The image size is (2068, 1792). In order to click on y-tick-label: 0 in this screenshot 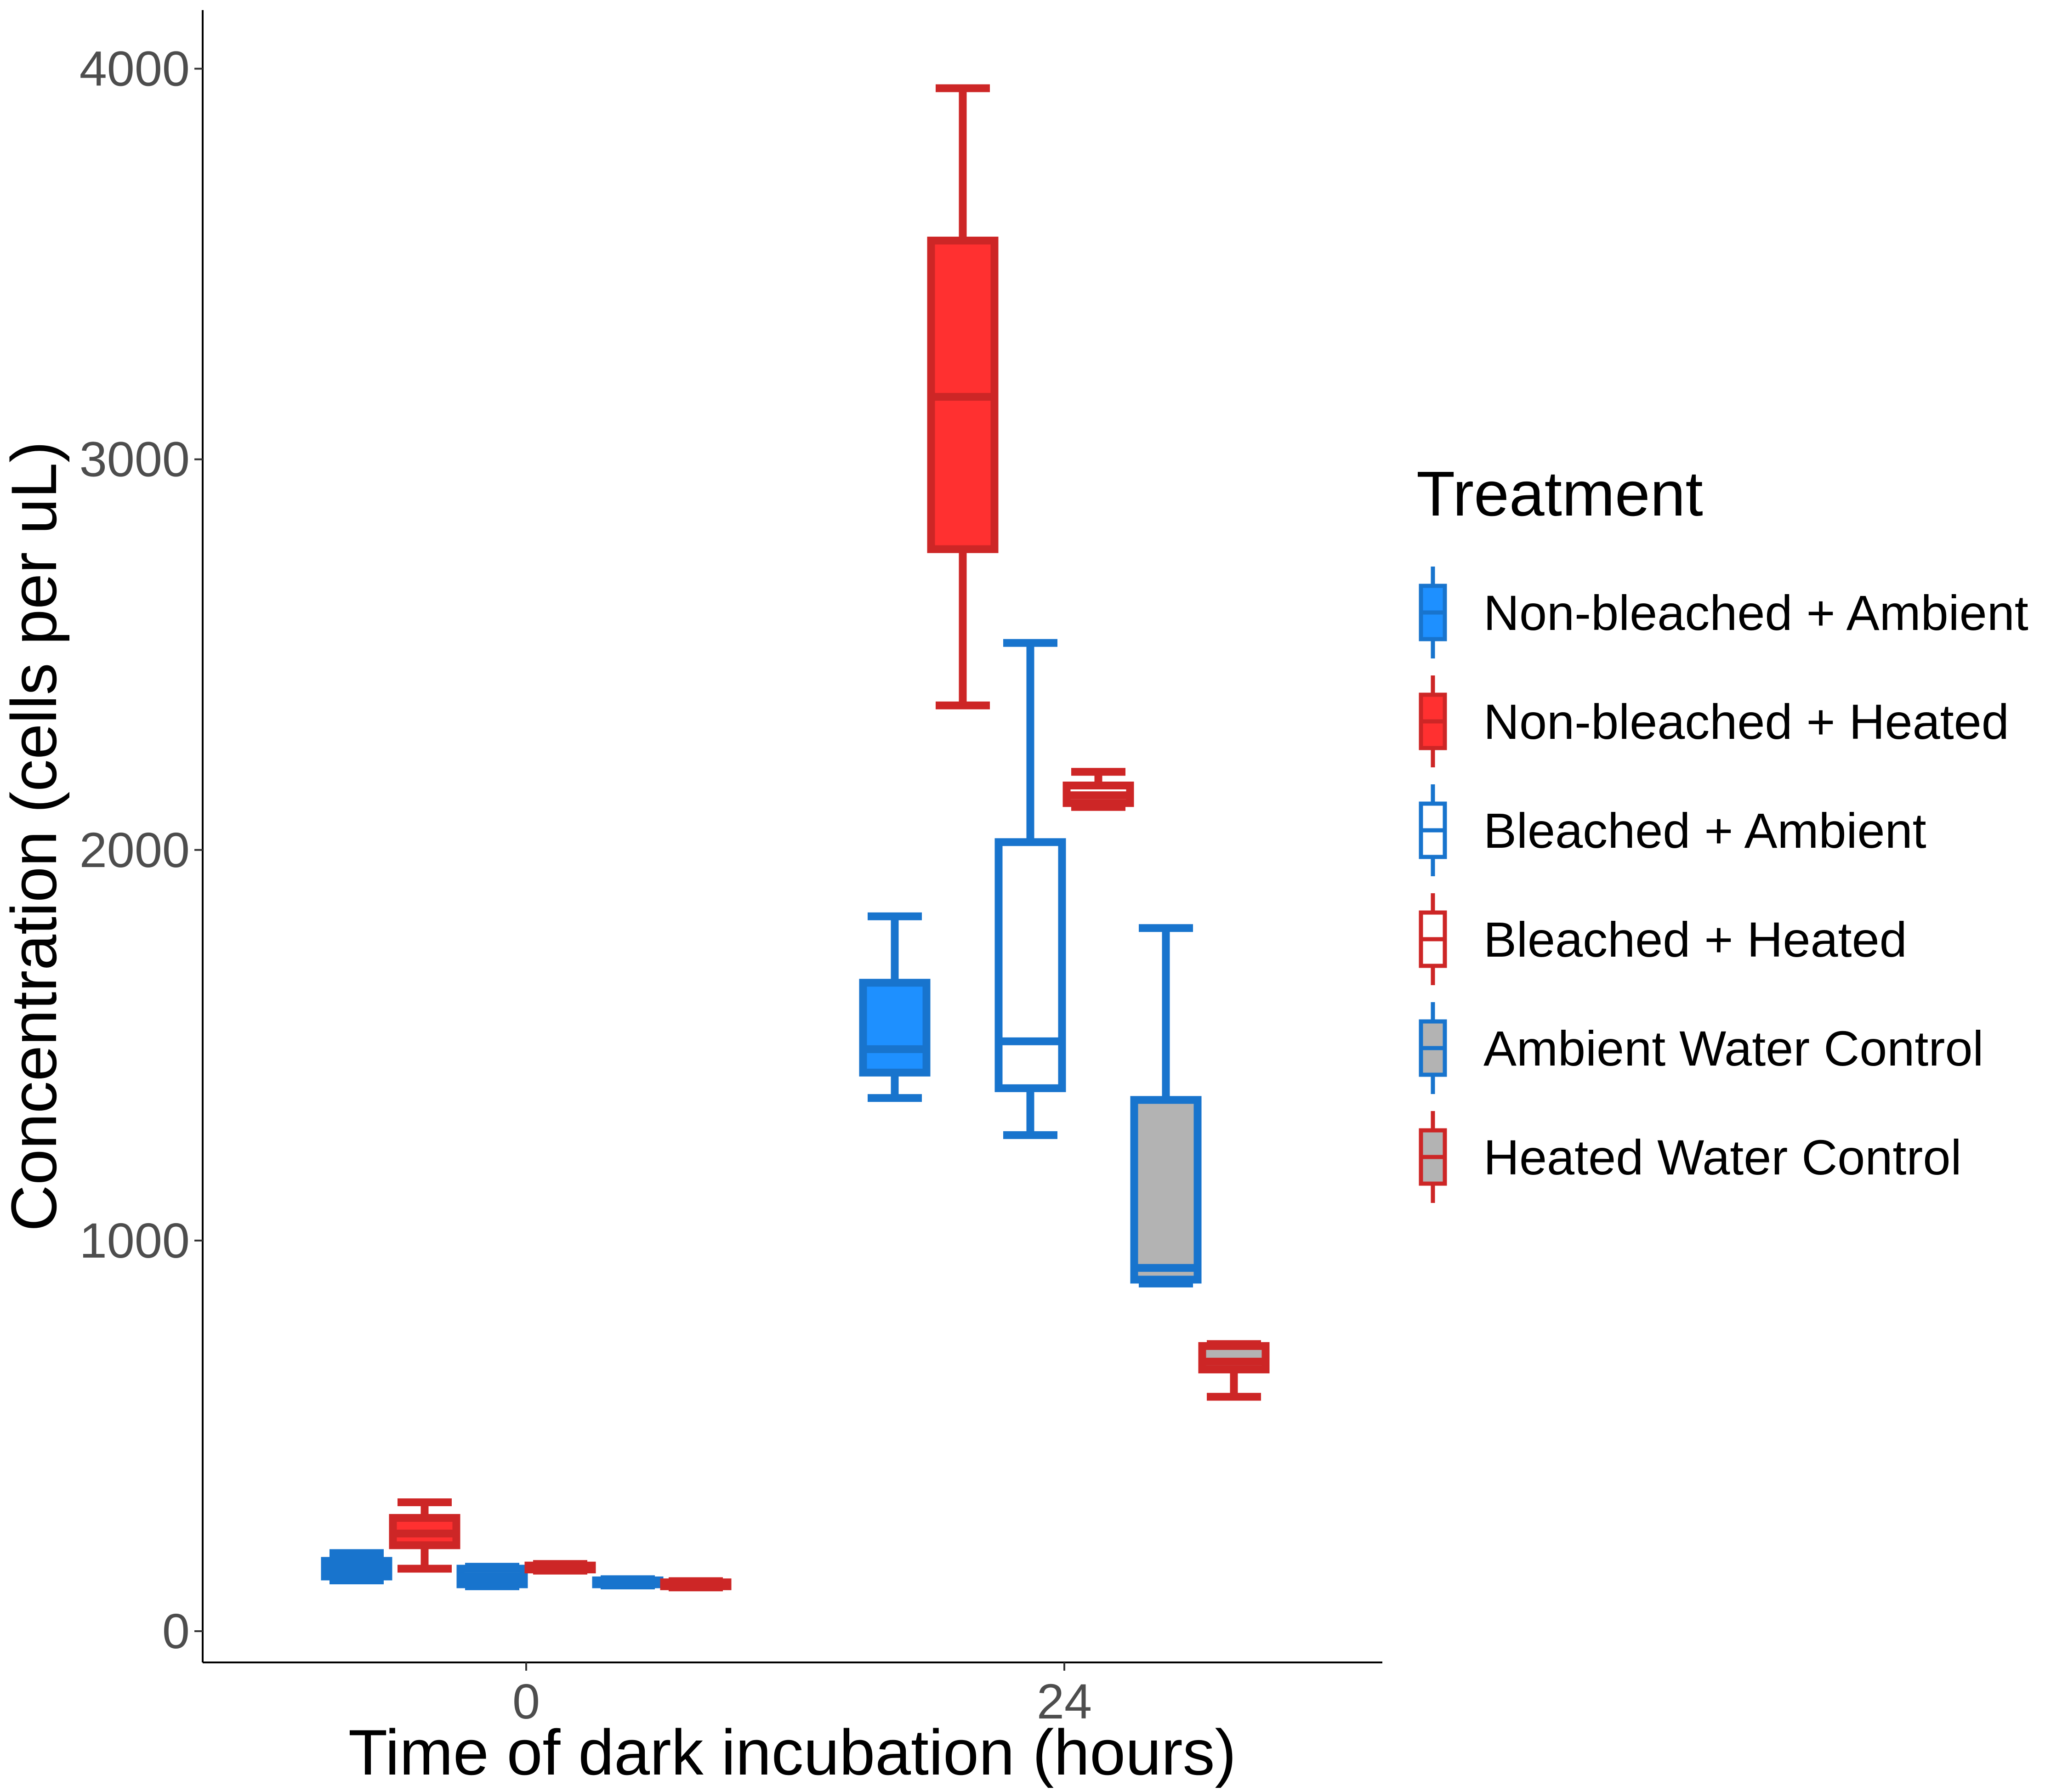, I will do `click(176, 1631)`.